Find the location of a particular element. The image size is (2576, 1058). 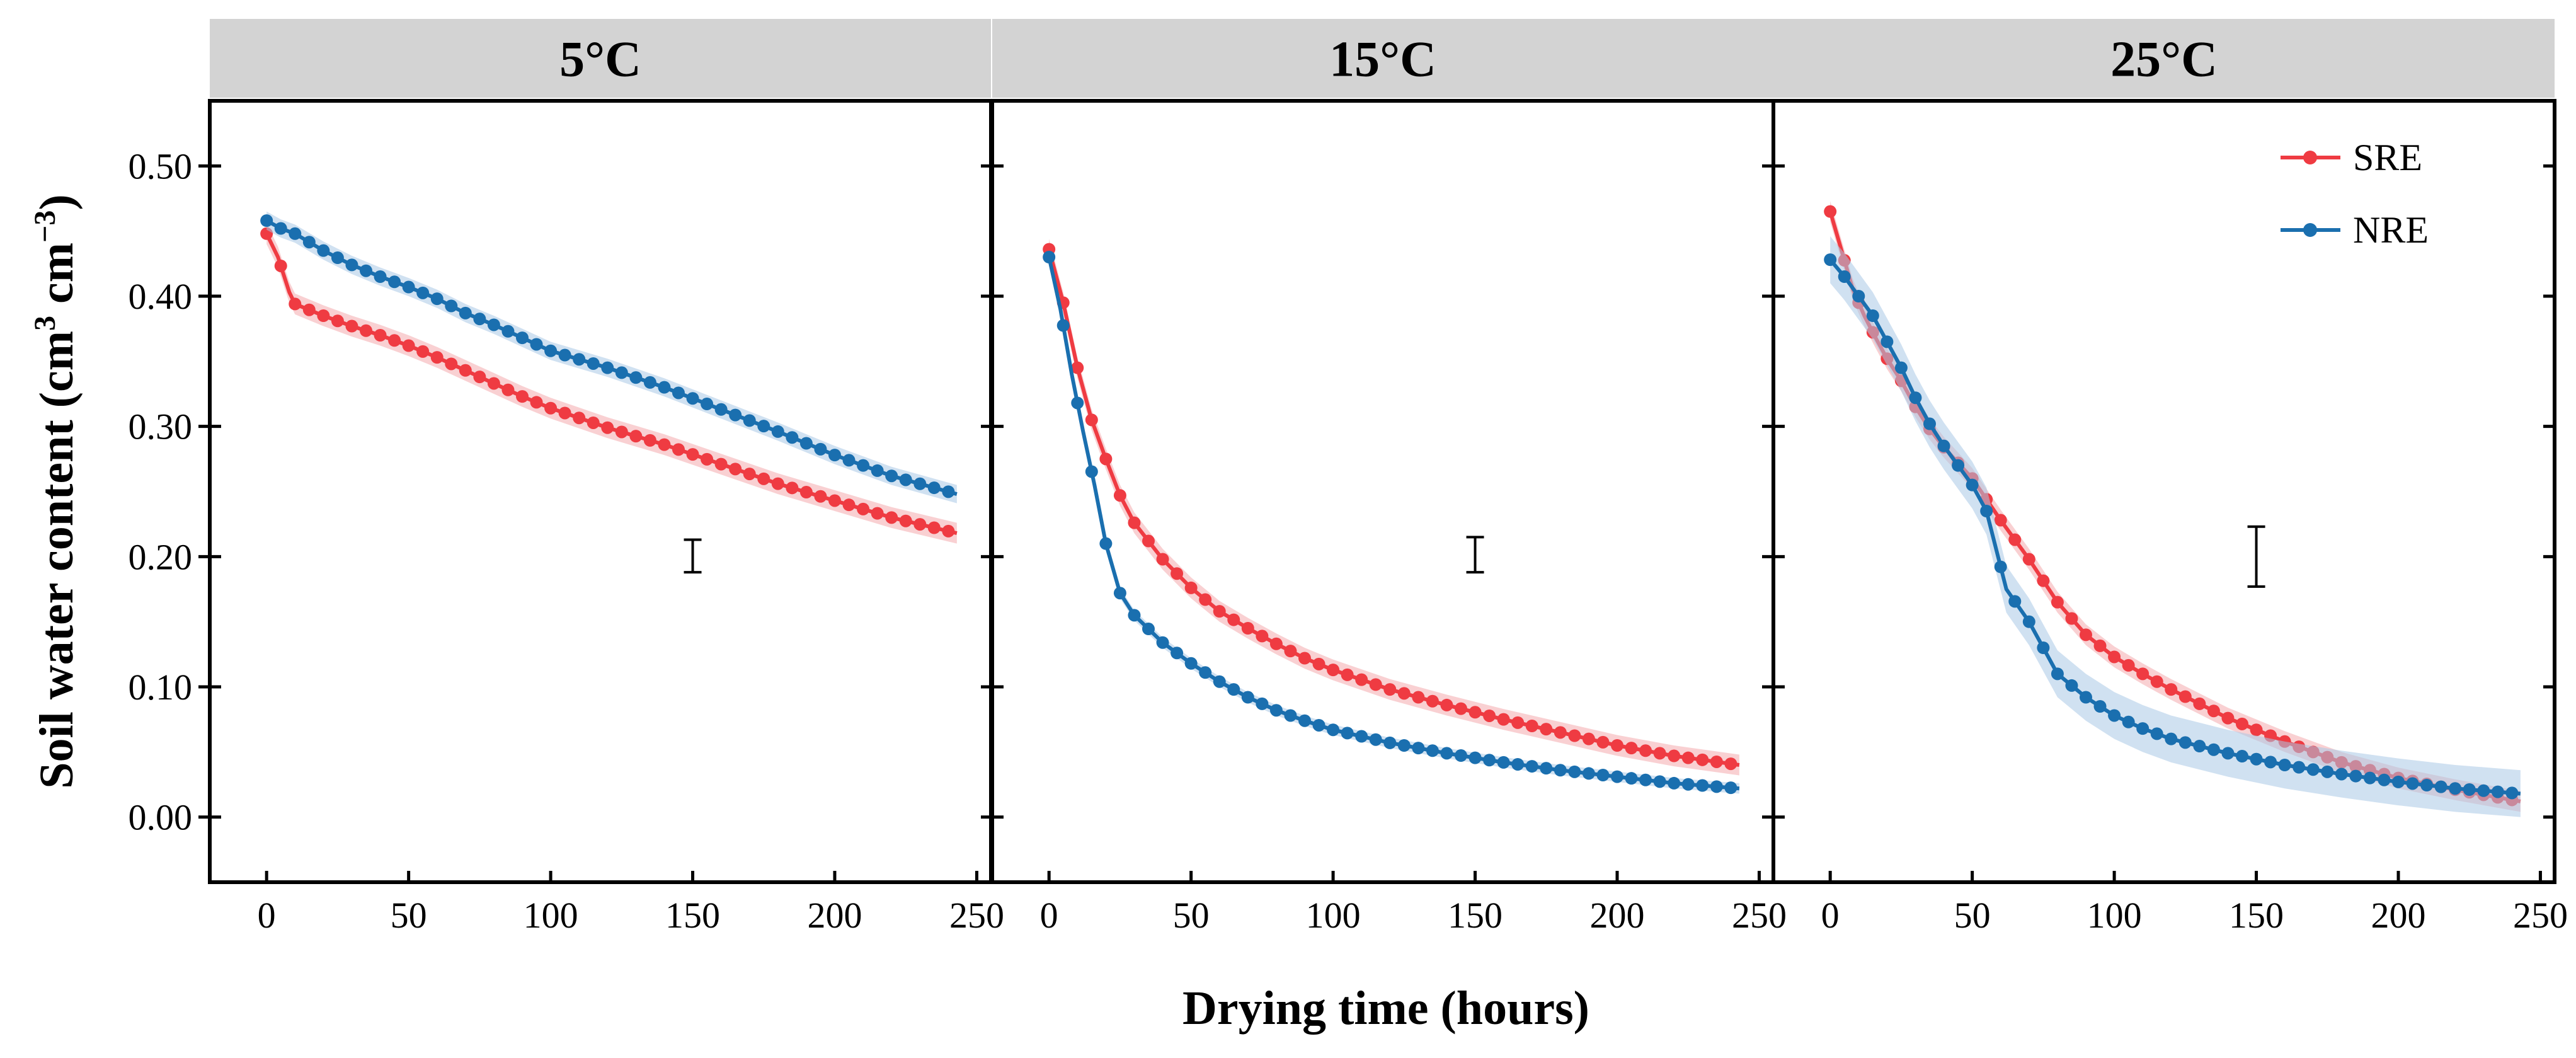

panel-title: 25°C is located at coordinates (2164, 60).